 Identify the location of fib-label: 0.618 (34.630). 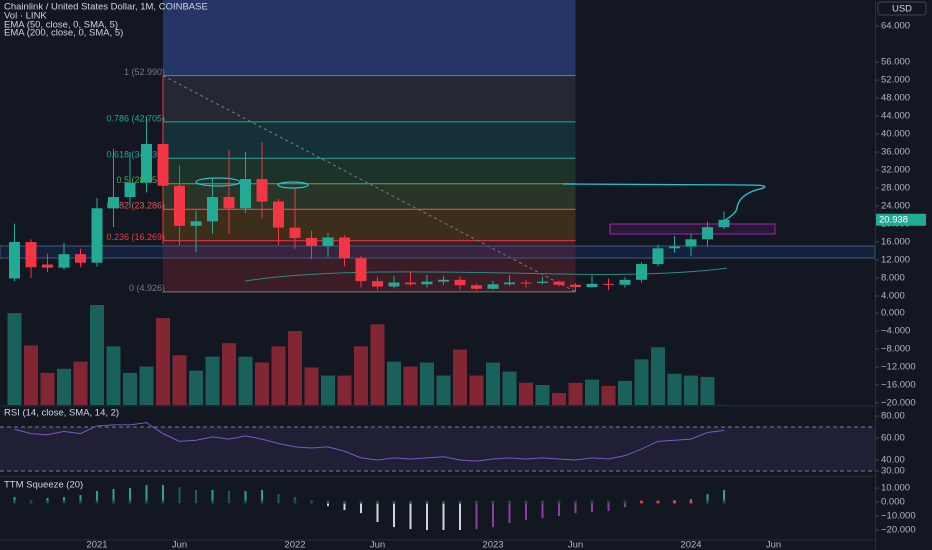
(135, 155).